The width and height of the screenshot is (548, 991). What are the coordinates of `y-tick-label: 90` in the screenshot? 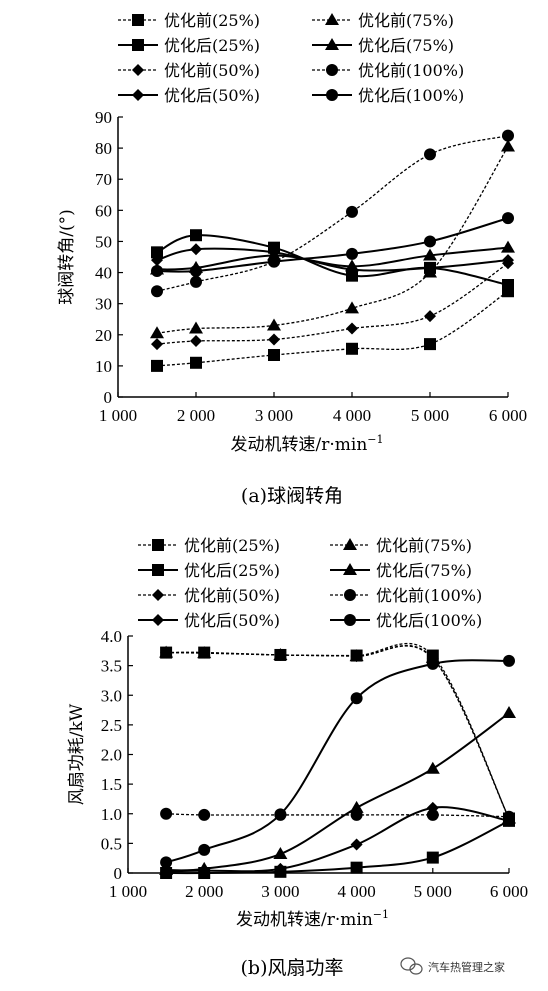 It's located at (103, 117).